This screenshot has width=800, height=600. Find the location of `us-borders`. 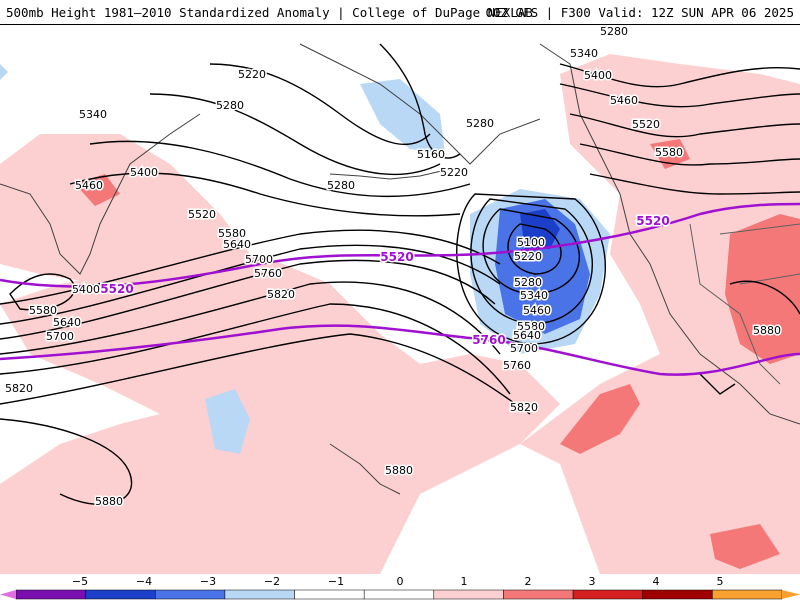

us-borders is located at coordinates (744, 304).